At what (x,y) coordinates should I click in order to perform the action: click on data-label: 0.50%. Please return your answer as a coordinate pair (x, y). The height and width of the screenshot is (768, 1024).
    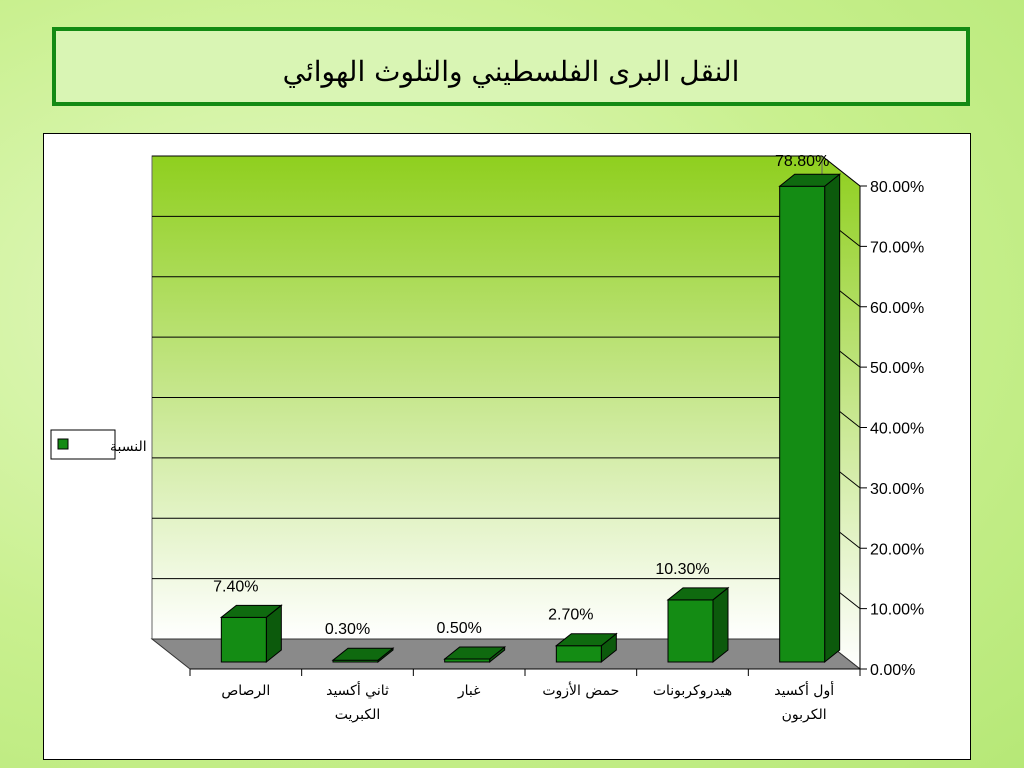
    Looking at the image, I should click on (458, 628).